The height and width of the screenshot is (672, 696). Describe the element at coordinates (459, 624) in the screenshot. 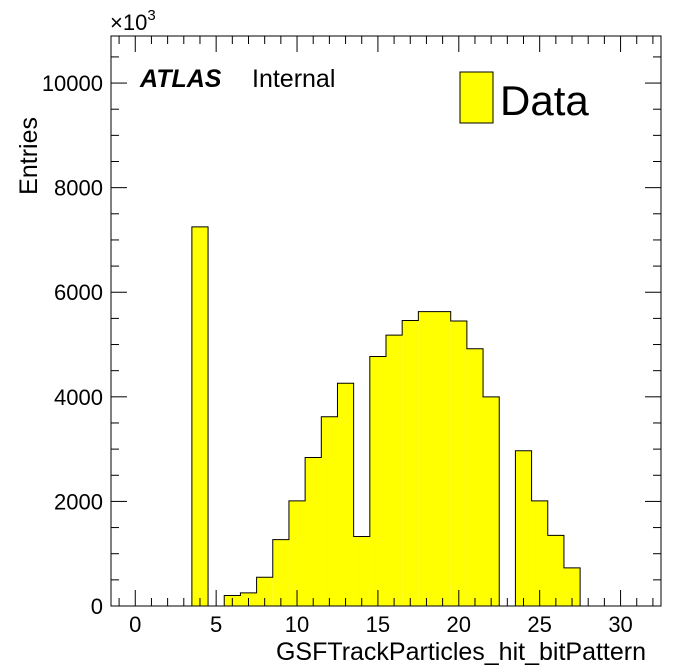

I see `x-tick-label: 20` at that location.